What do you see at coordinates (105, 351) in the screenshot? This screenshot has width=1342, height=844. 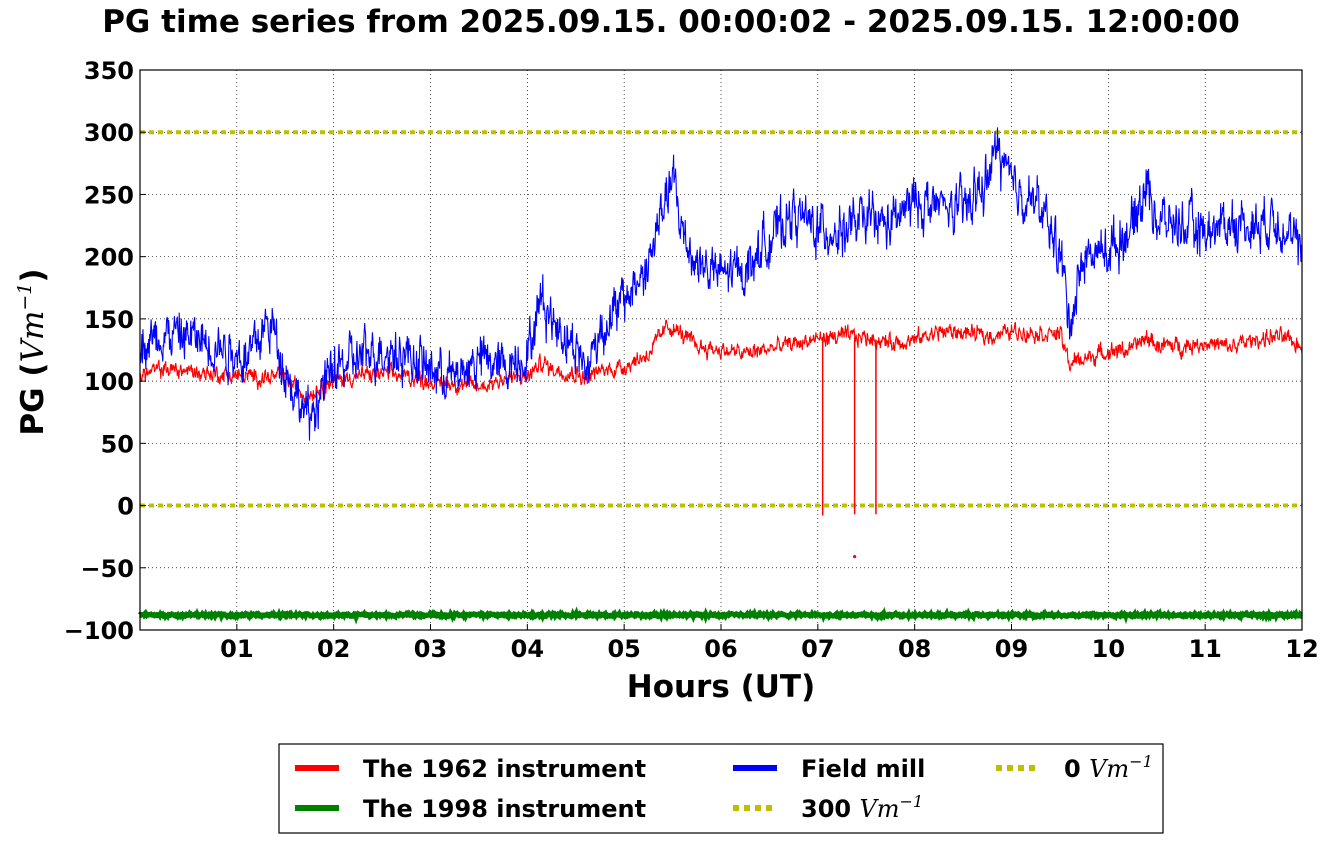 I see `y-axis-ticks: 350 300 250 200 150 100 50 0 −50 −100` at bounding box center [105, 351].